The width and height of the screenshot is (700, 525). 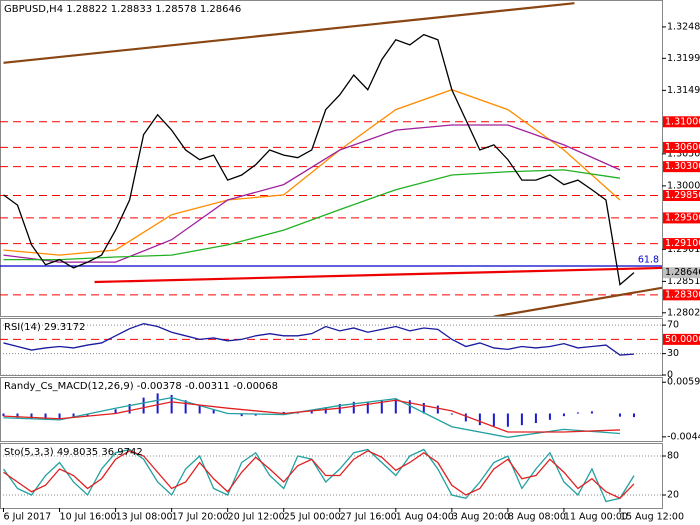 What do you see at coordinates (28, 517) in the screenshot?
I see `x-tick-label: 6 Jul 2017` at bounding box center [28, 517].